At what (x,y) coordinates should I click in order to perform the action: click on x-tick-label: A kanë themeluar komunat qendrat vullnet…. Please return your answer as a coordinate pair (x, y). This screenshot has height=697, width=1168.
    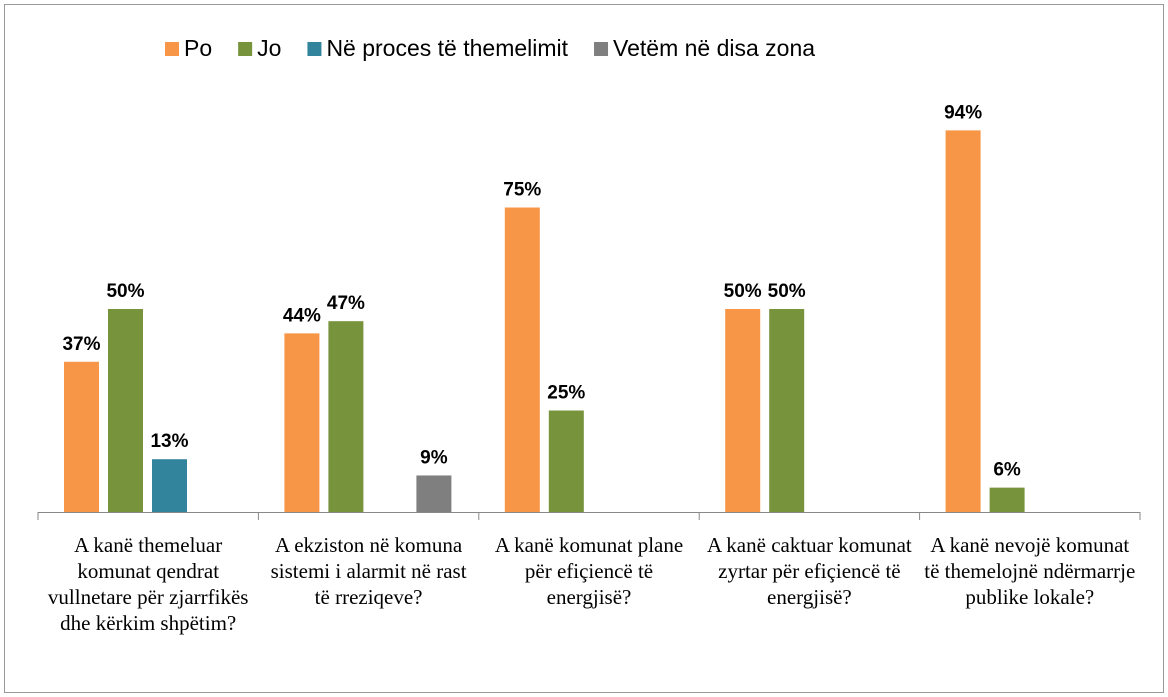
    Looking at the image, I should click on (148, 584).